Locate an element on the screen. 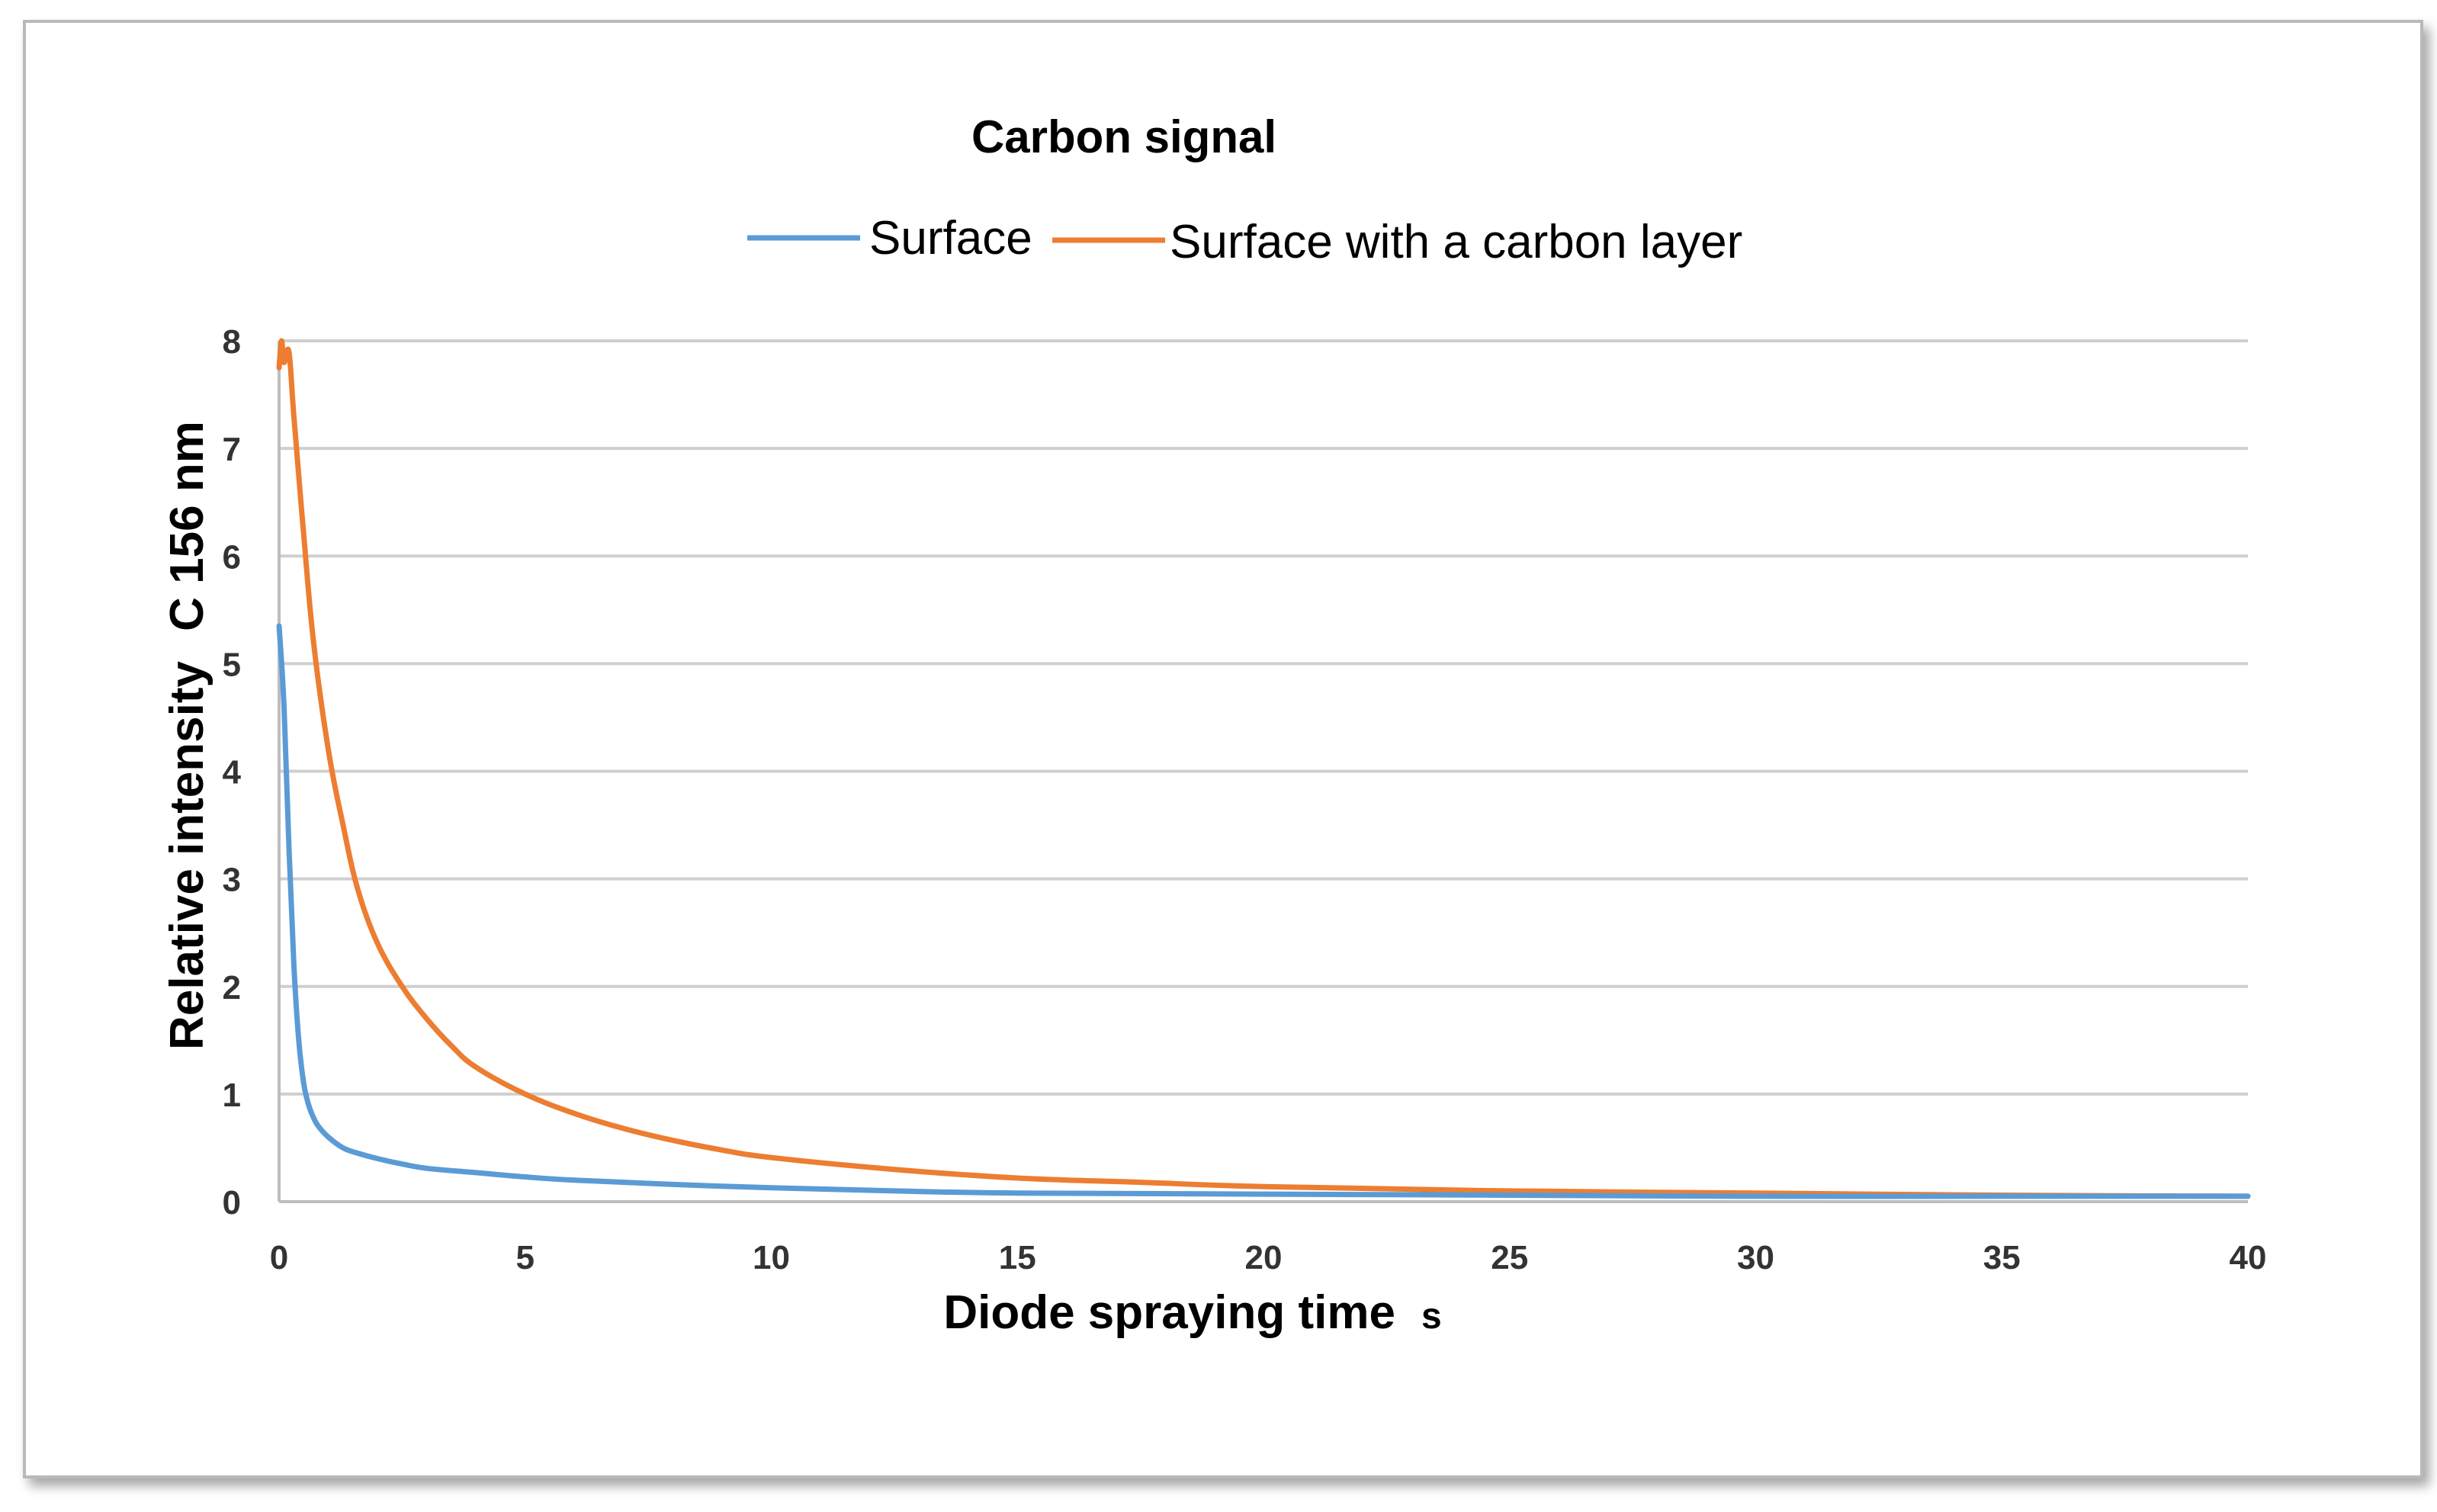  y-tick-label: 3 is located at coordinates (232, 880).